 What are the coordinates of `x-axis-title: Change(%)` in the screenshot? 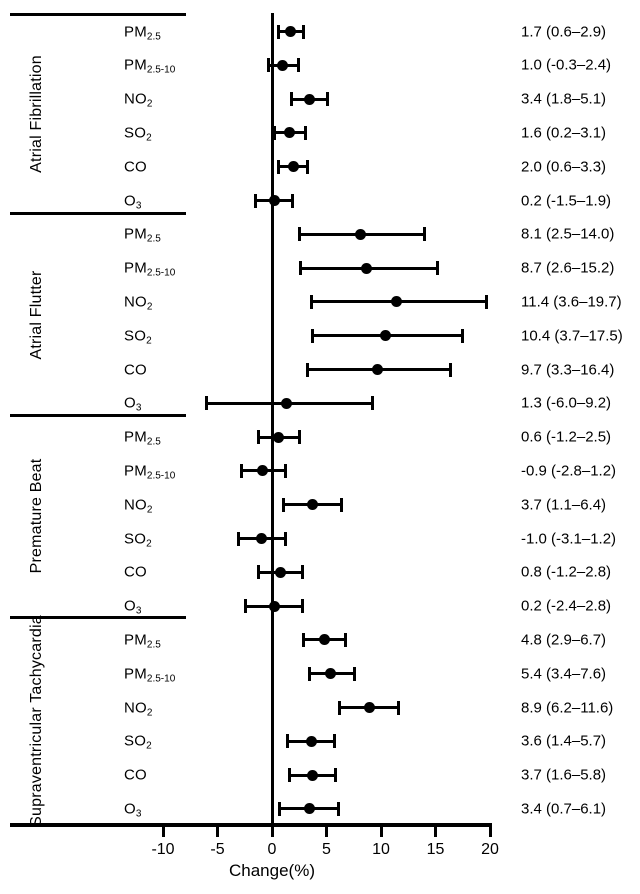 It's located at (272, 870).